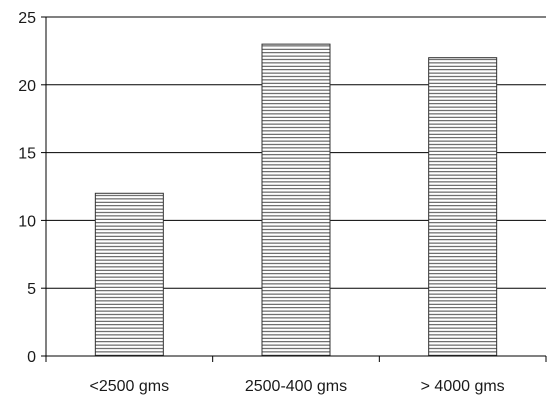 The height and width of the screenshot is (399, 549). I want to click on y-tick-labels: 0 5 10 15 20 25, so click(27, 188).